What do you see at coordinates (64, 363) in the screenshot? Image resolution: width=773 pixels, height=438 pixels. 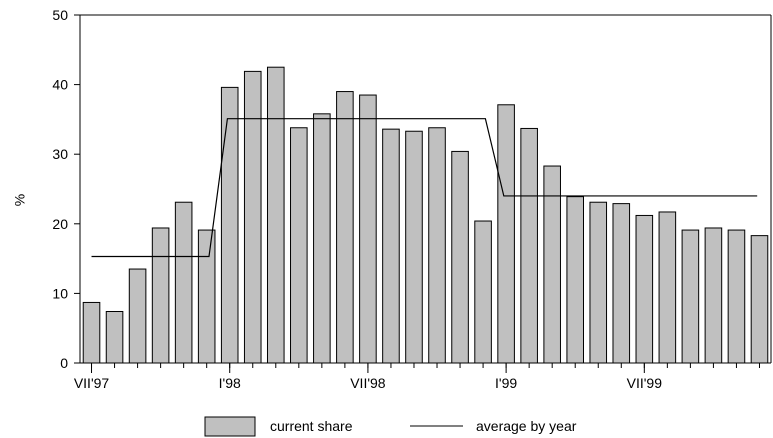 I see `y-tick-label: 0` at bounding box center [64, 363].